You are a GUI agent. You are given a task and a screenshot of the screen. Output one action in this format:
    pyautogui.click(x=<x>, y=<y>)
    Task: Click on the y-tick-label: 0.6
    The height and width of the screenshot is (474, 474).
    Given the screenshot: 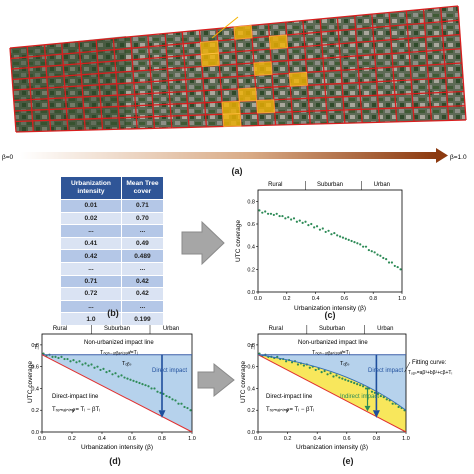 What is the action you would take?
    pyautogui.click(x=251, y=225)
    